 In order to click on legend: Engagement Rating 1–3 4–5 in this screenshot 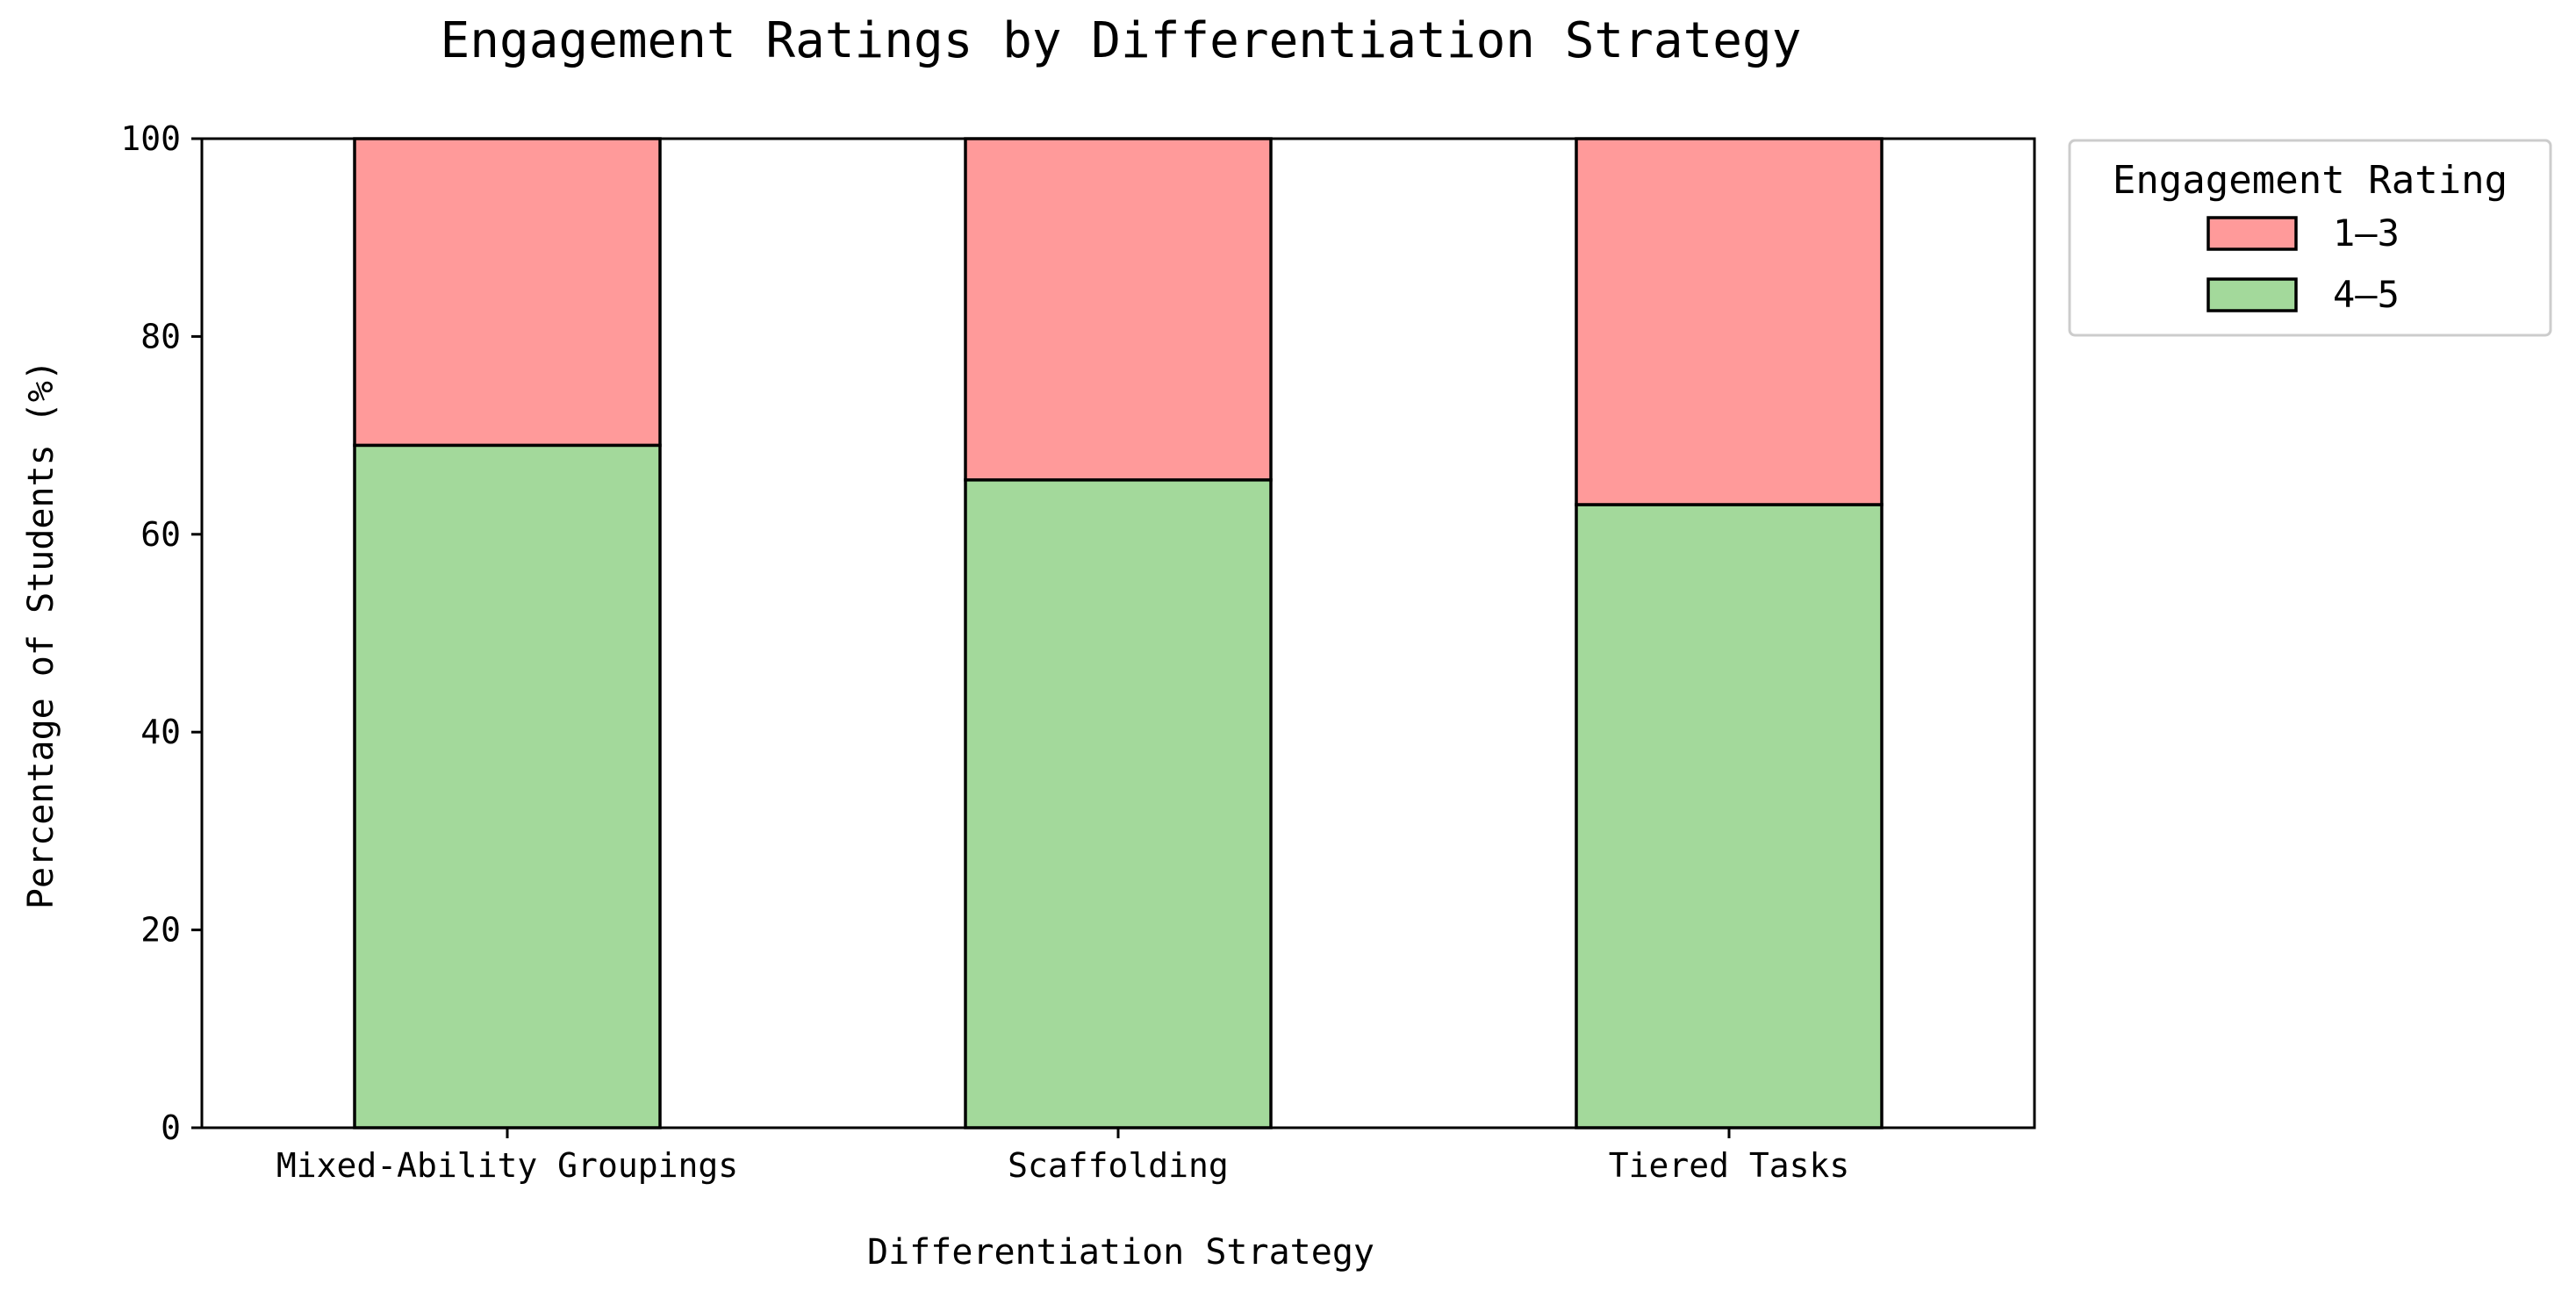, I will do `click(2310, 238)`.